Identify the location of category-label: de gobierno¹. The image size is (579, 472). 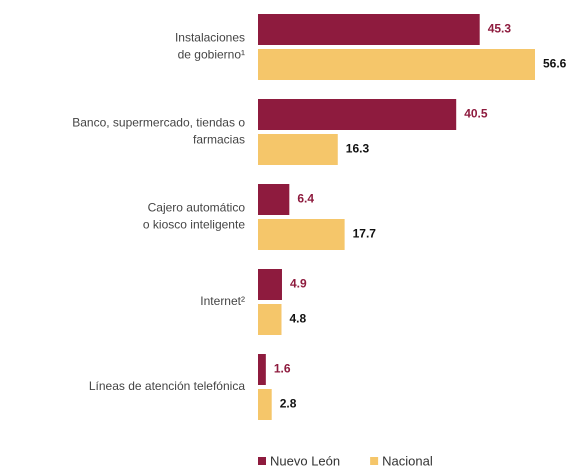
(211, 55).